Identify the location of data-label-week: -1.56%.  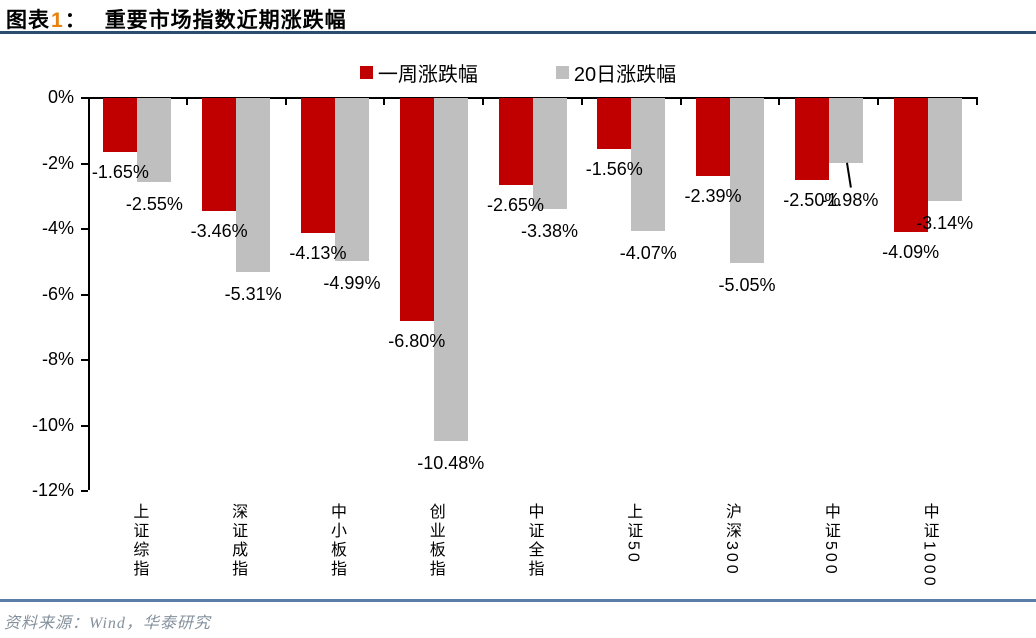
(614, 169).